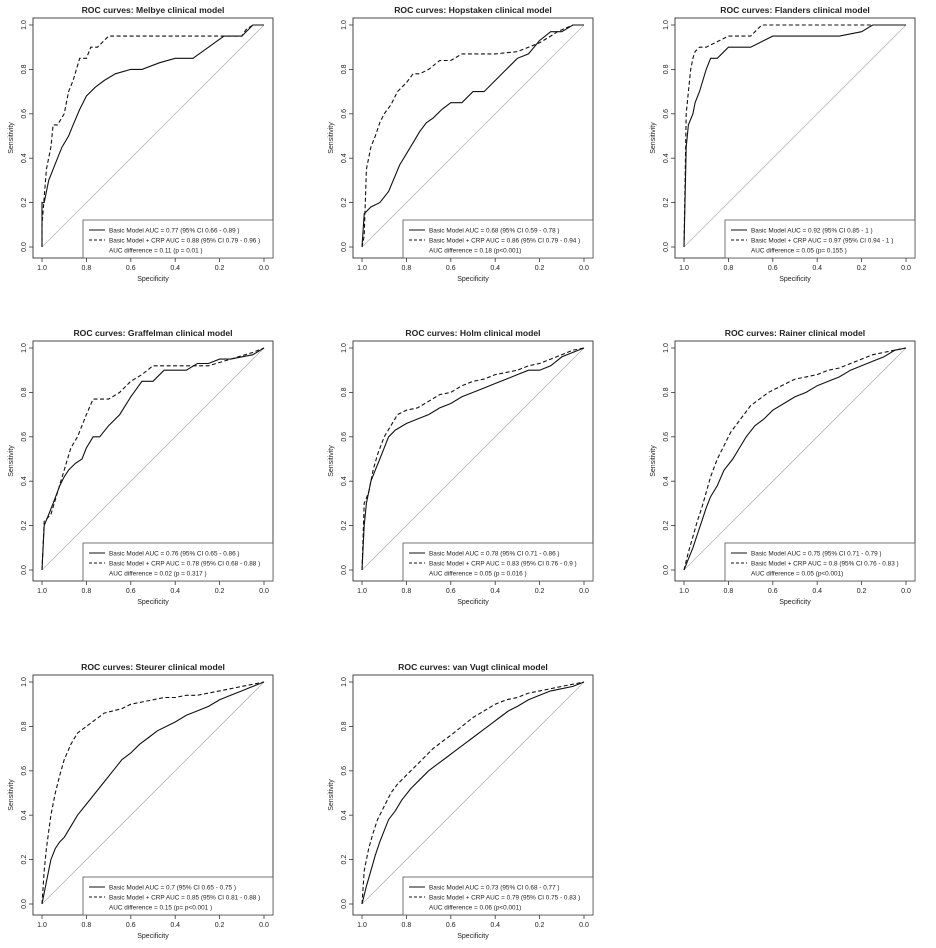  Describe the element at coordinates (160, 908) in the screenshot. I see `legend-entry: AUC difference = 0.15 (p= p<0.001 )` at that location.